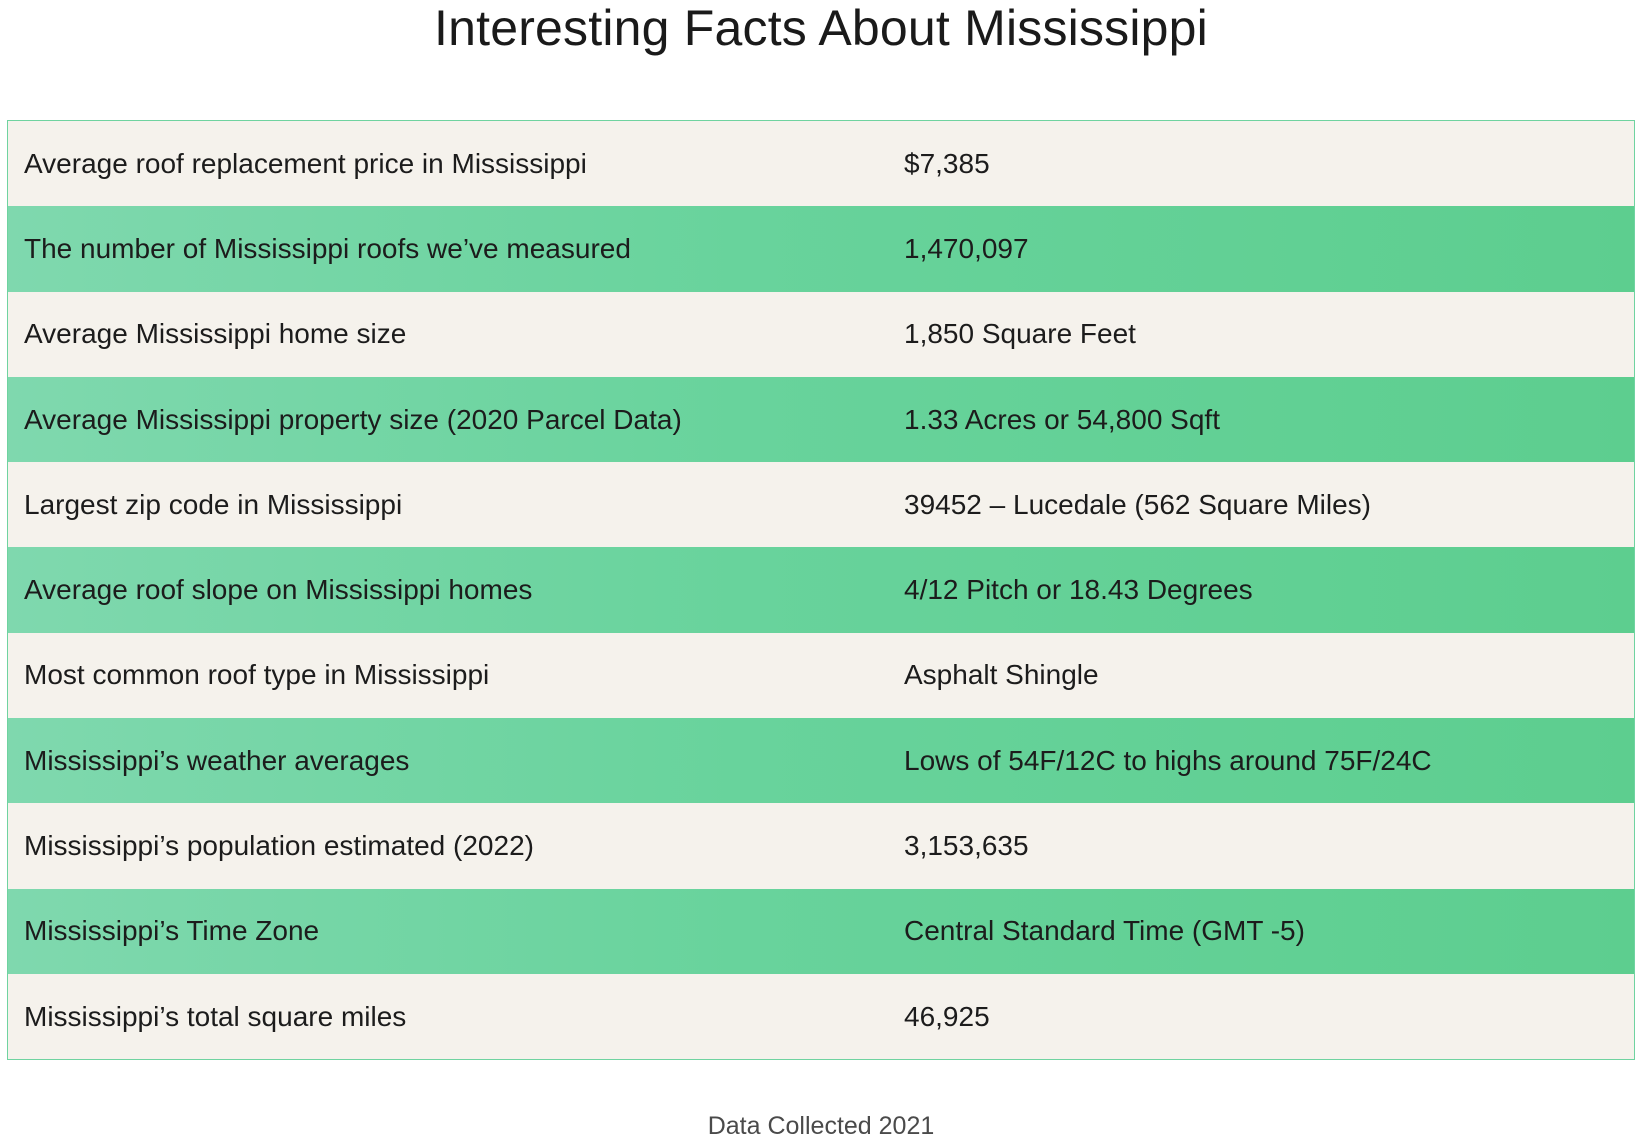 This screenshot has width=1642, height=1148. I want to click on fact-label: Largest zip code in Mississippi, so click(213, 504).